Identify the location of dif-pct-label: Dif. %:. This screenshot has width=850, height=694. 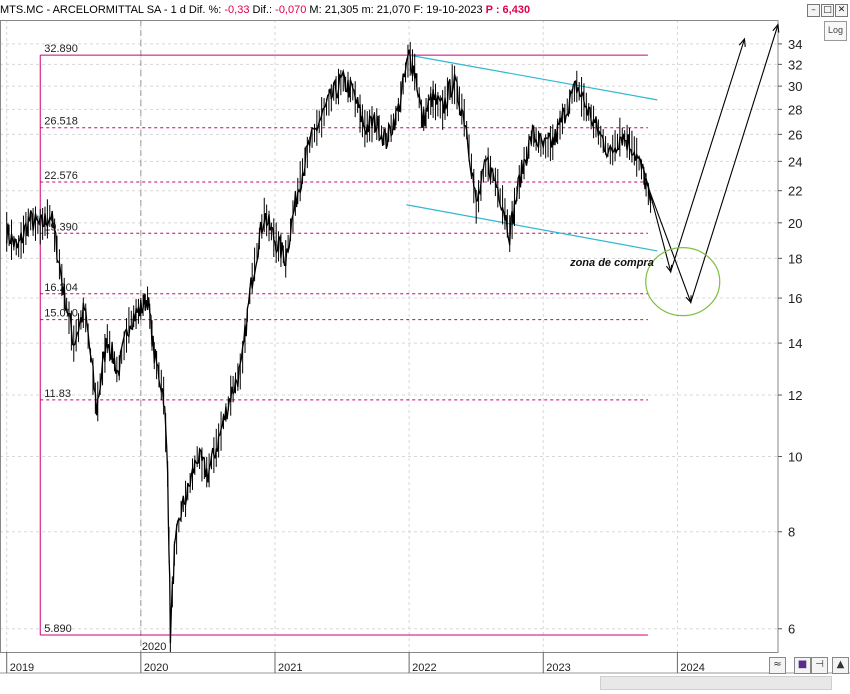
(205, 10).